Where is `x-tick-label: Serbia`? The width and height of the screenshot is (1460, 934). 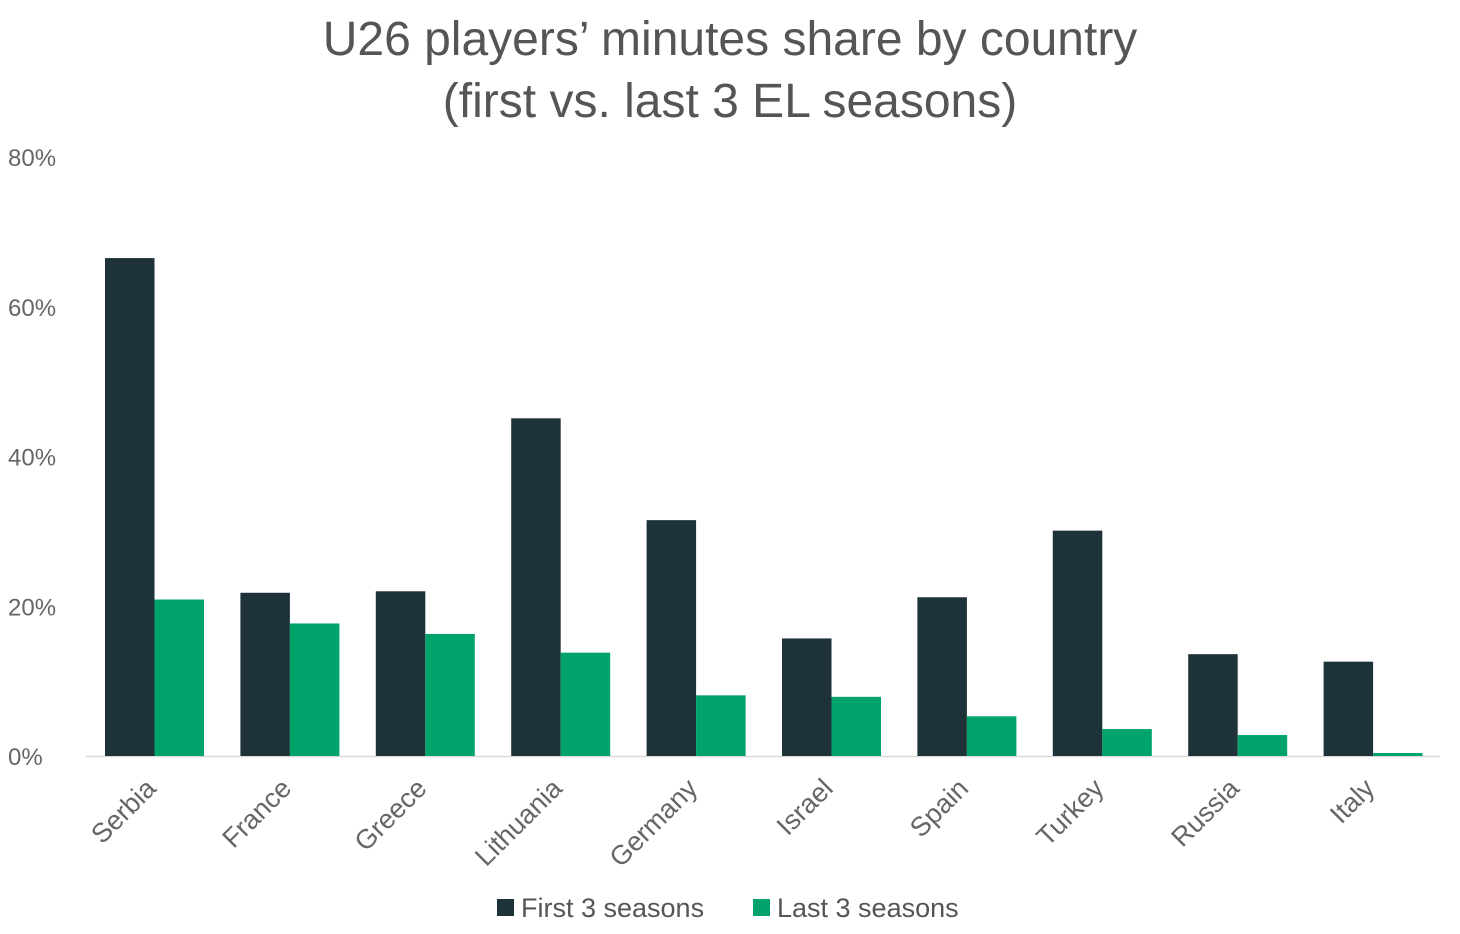
x-tick-label: Serbia is located at coordinates (123, 810).